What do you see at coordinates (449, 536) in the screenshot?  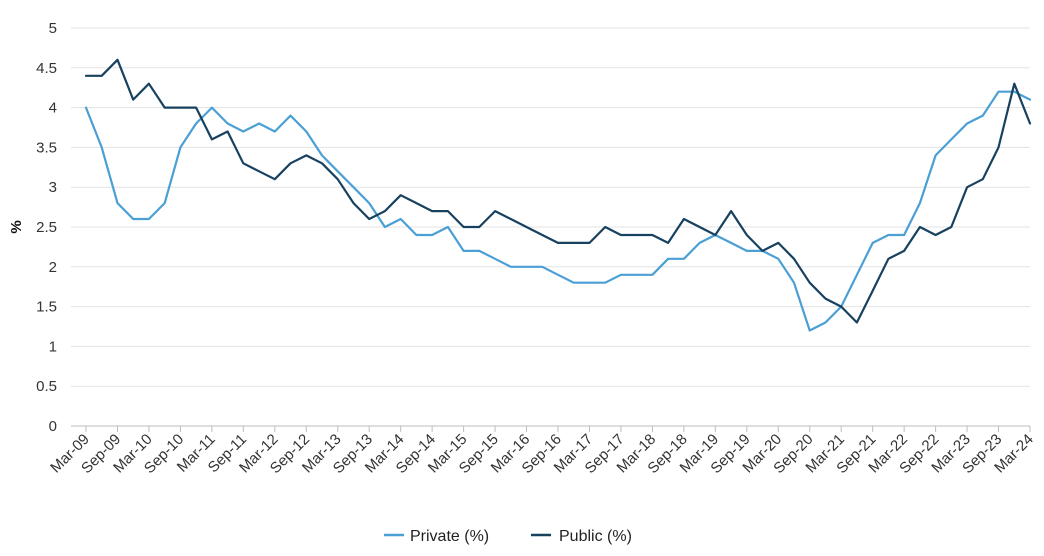 I see `legend-label: Private (%)` at bounding box center [449, 536].